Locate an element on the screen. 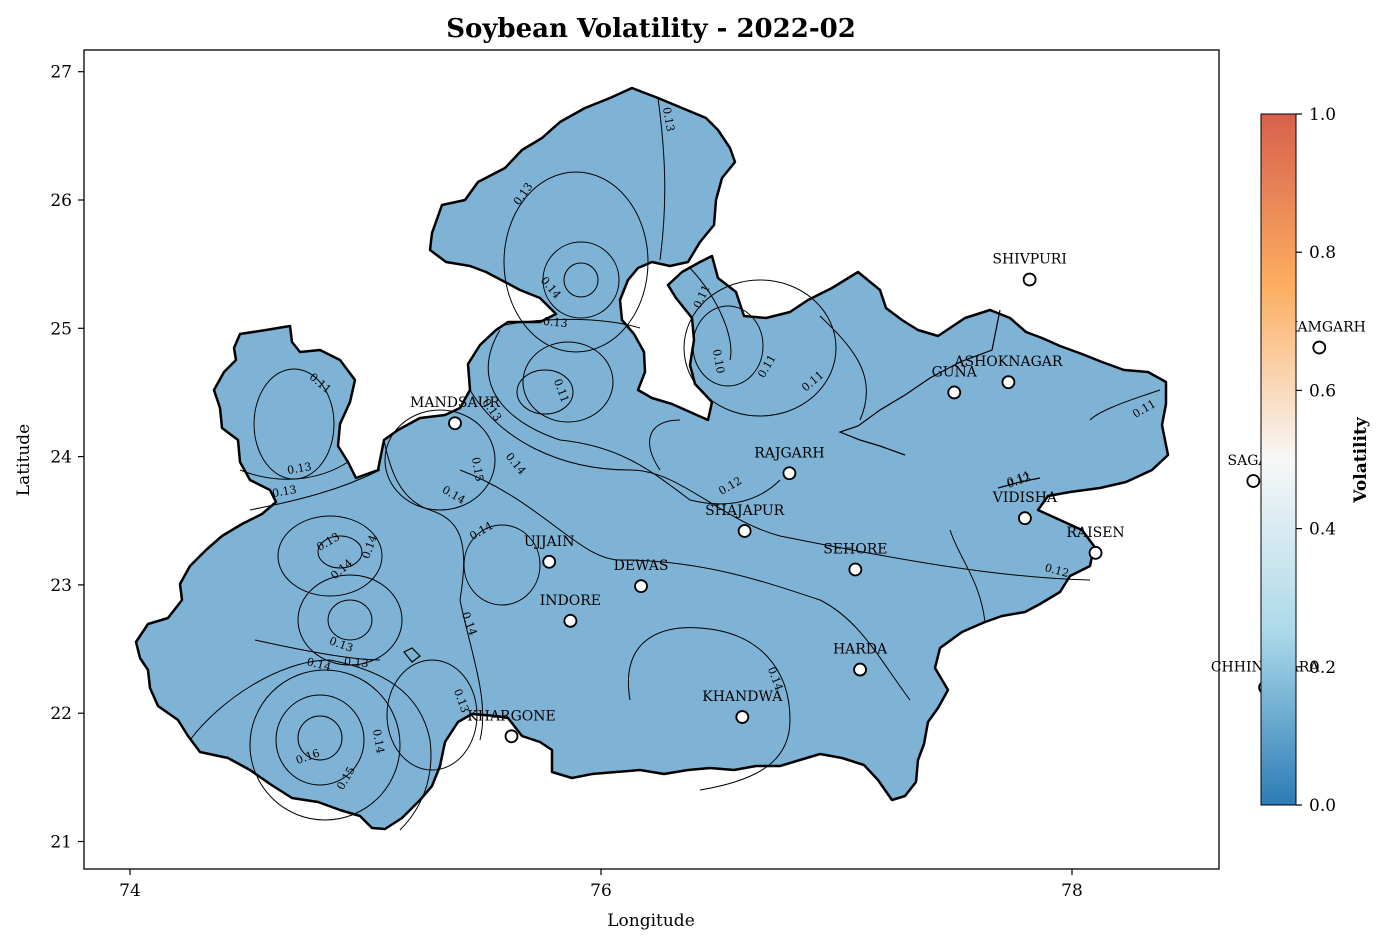 This screenshot has width=1386, height=945. district-label: KHARGONE is located at coordinates (511, 716).